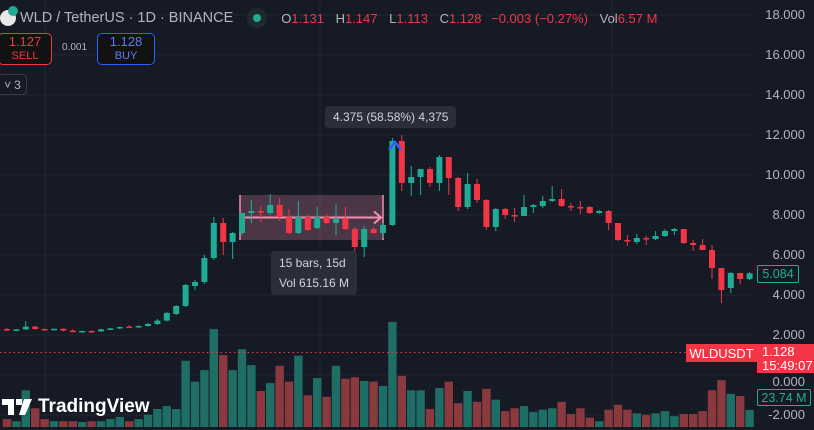 This screenshot has height=430, width=814. Describe the element at coordinates (257, 18) in the screenshot. I see `market-status-icon` at that location.